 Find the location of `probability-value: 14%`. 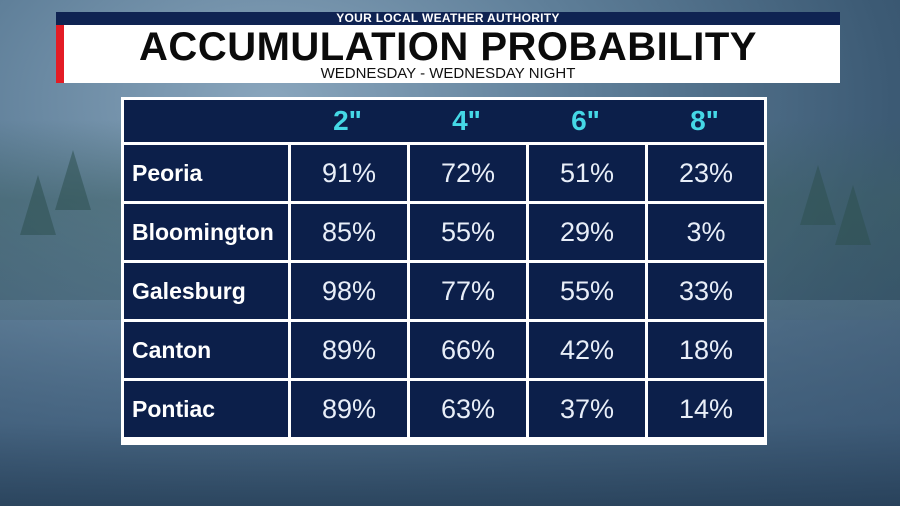

probability-value: 14% is located at coordinates (706, 409).